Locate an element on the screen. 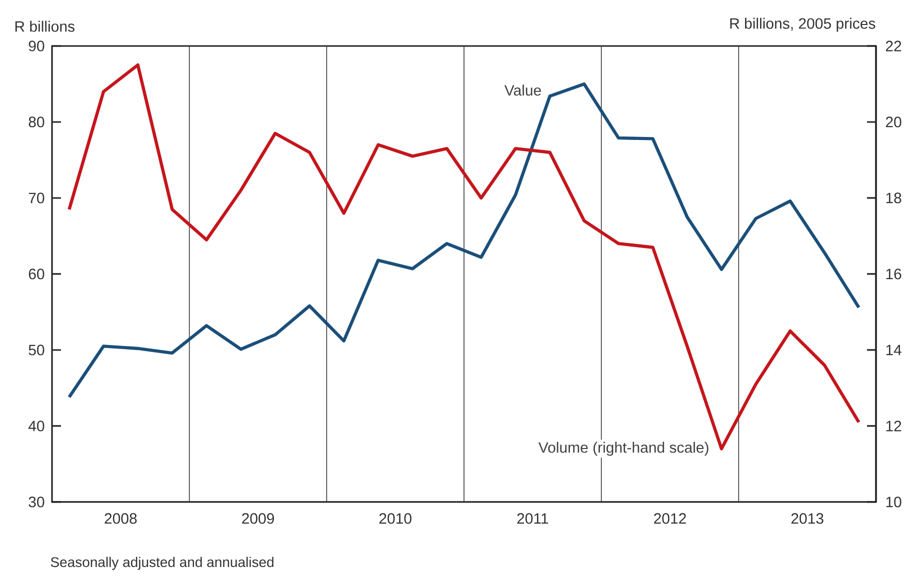  y-tick-label: 50 is located at coordinates (36, 350).